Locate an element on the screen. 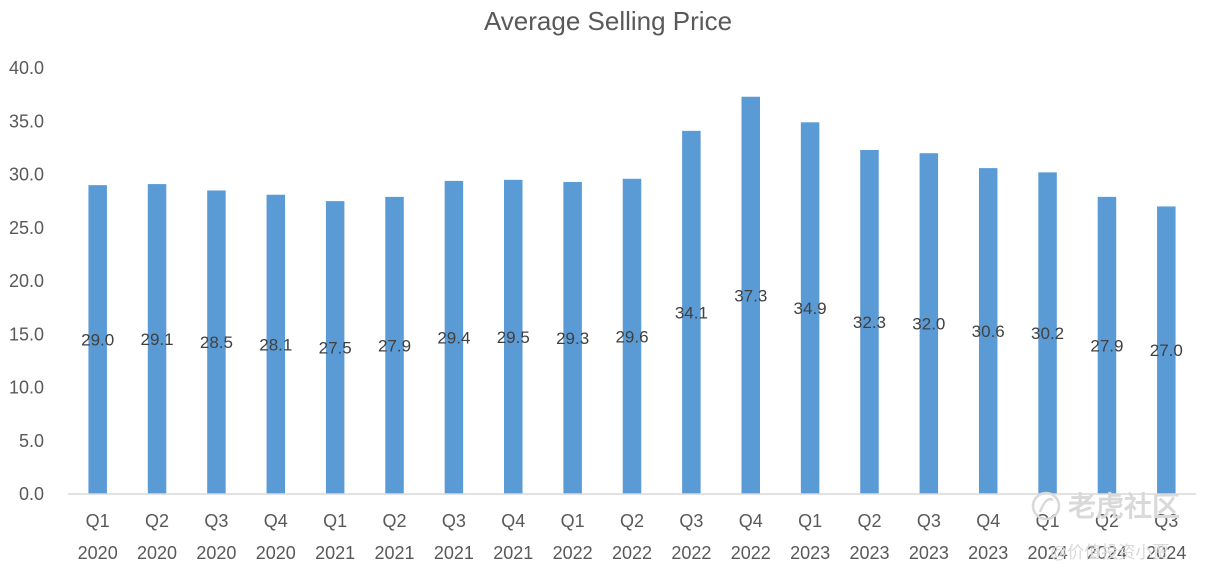 This screenshot has width=1216, height=584. y-tick-label: 25.0 is located at coordinates (26, 228).